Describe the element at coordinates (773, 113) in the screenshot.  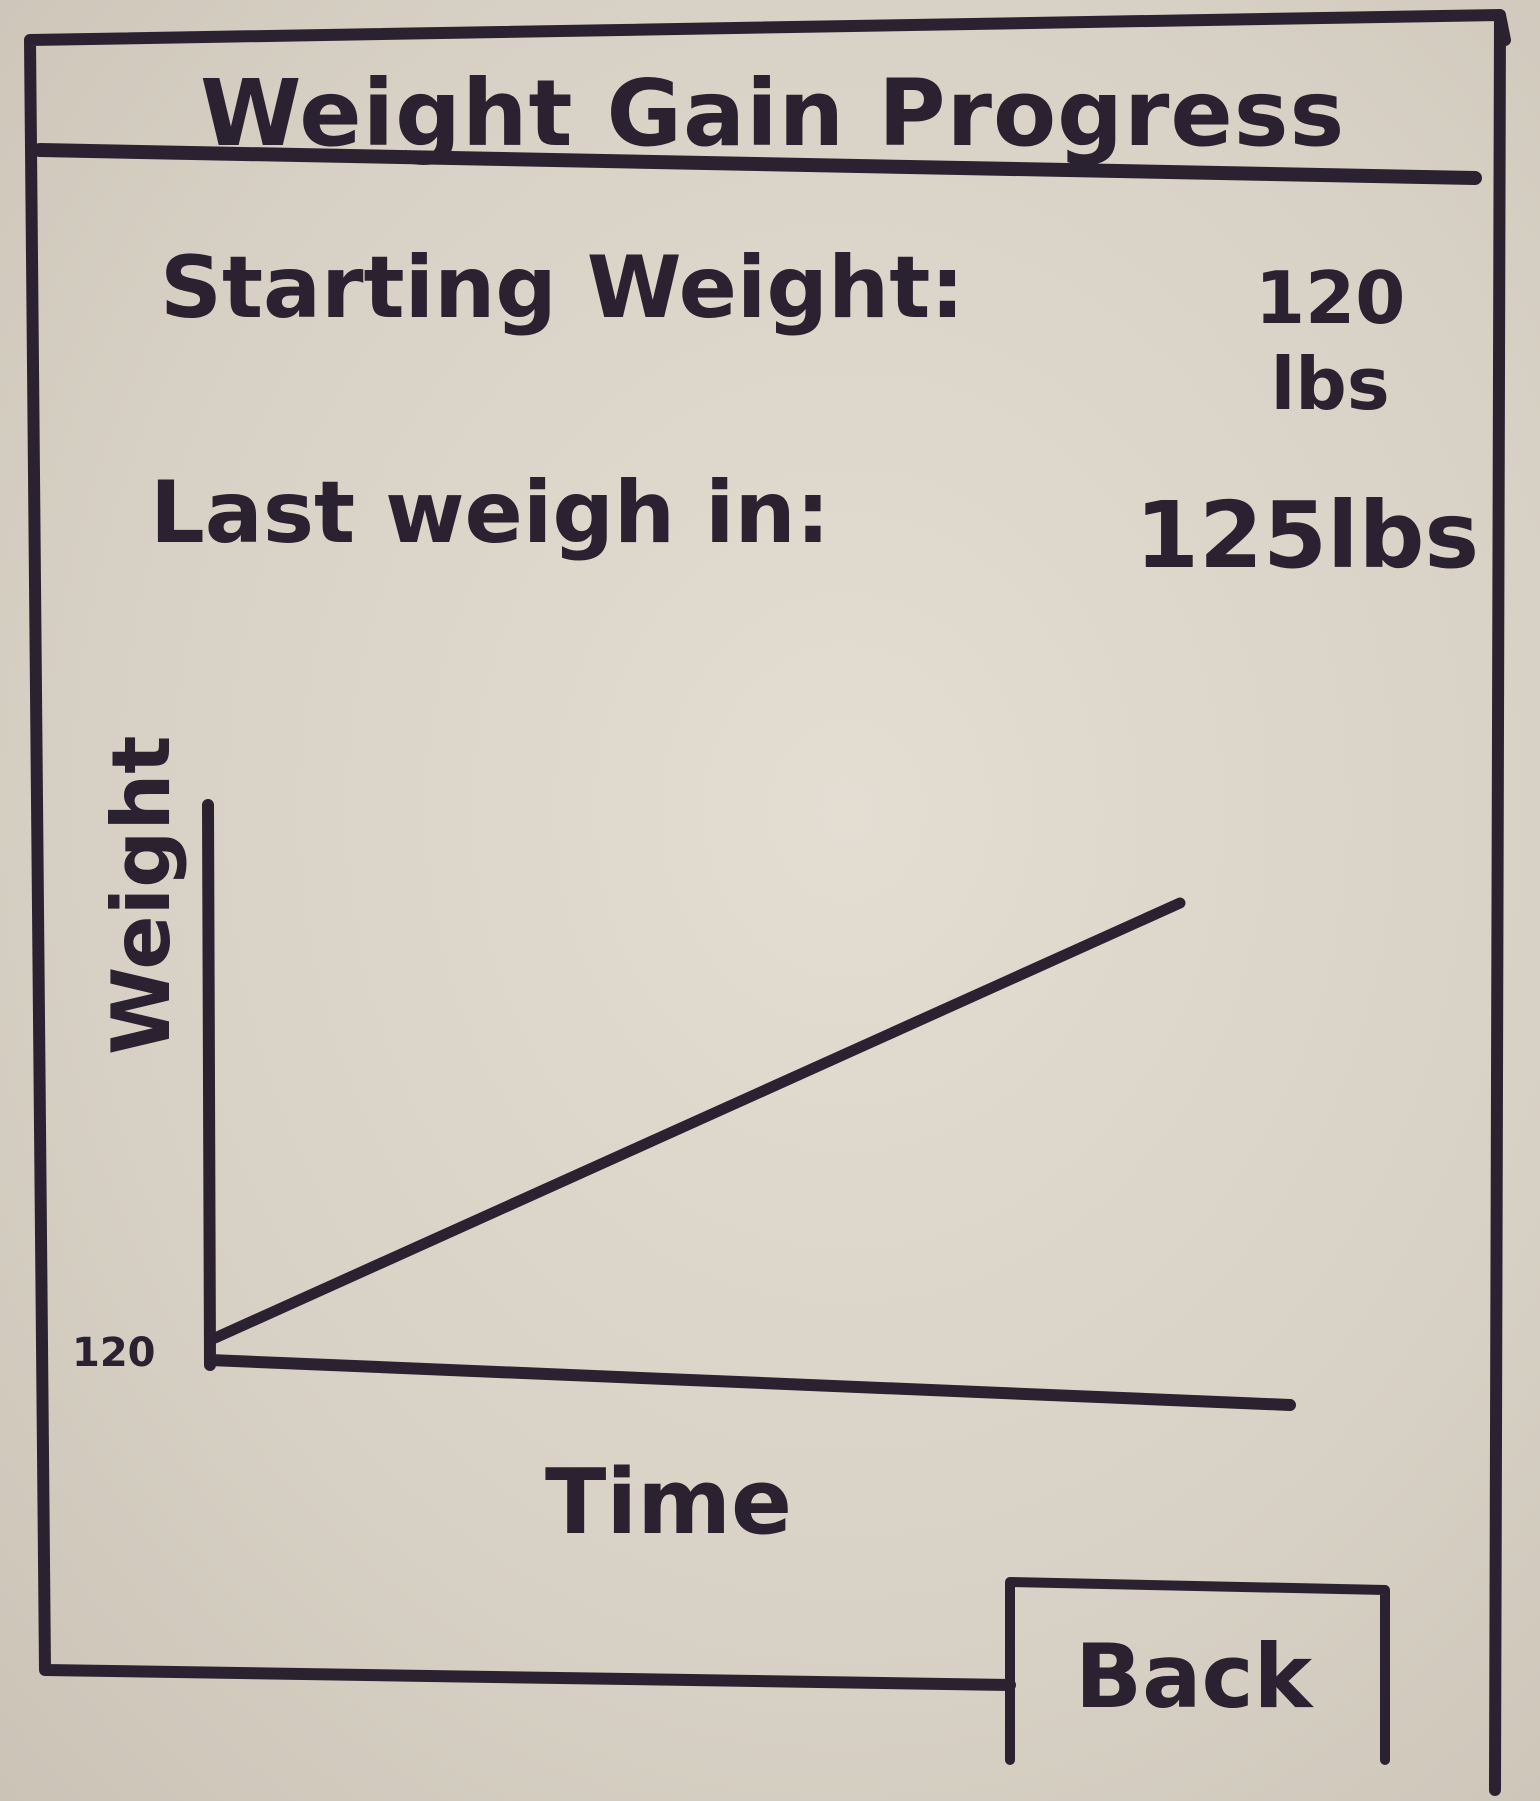
I see `page-title: Weight Gain Progress` at that location.